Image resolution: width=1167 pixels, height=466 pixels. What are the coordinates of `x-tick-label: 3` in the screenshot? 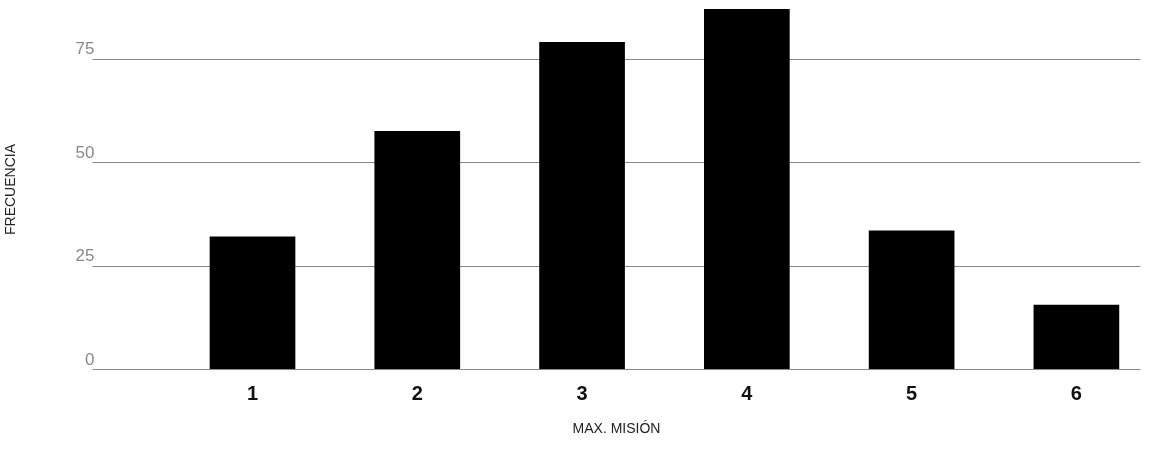 It's located at (582, 392).